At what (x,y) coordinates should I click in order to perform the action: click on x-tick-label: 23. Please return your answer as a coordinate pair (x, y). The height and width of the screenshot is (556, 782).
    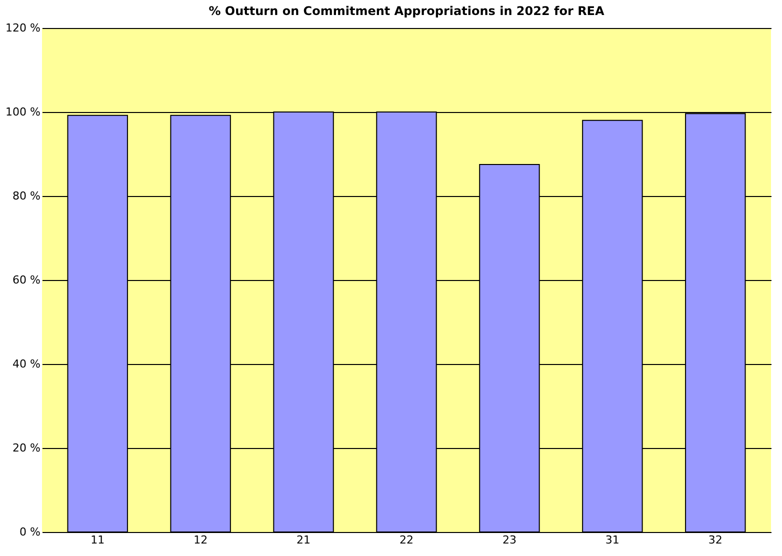
    Looking at the image, I should click on (509, 540).